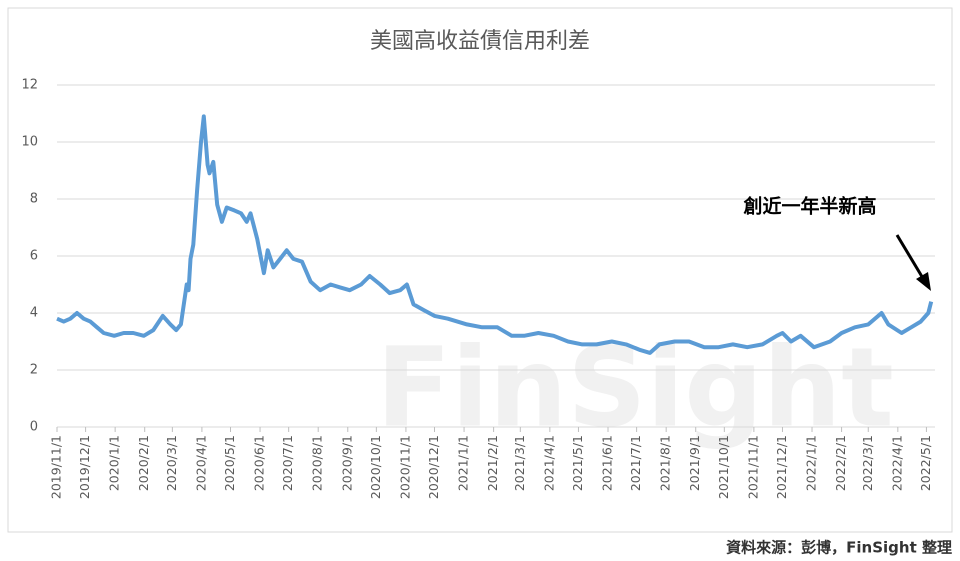  Describe the element at coordinates (433, 467) in the screenshot. I see `x-tick-label: 2020/12/1` at that location.